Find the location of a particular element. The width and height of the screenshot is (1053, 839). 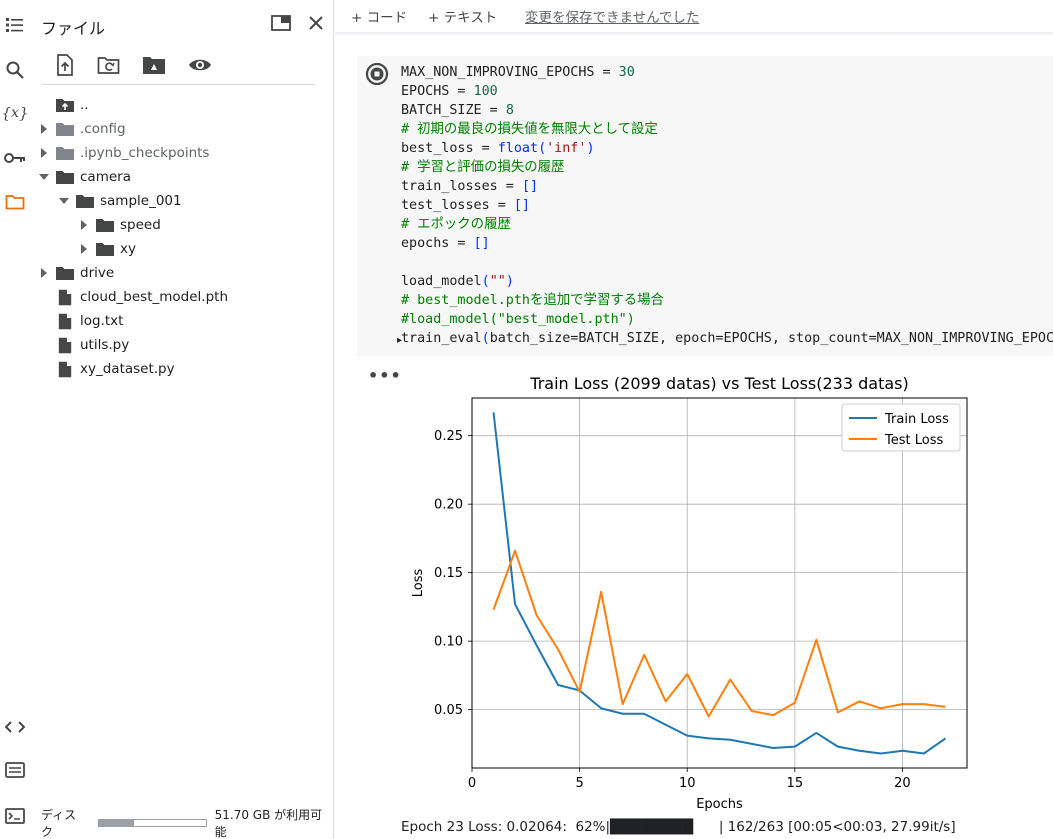

y-tick-label: 0.10 is located at coordinates (448, 642).